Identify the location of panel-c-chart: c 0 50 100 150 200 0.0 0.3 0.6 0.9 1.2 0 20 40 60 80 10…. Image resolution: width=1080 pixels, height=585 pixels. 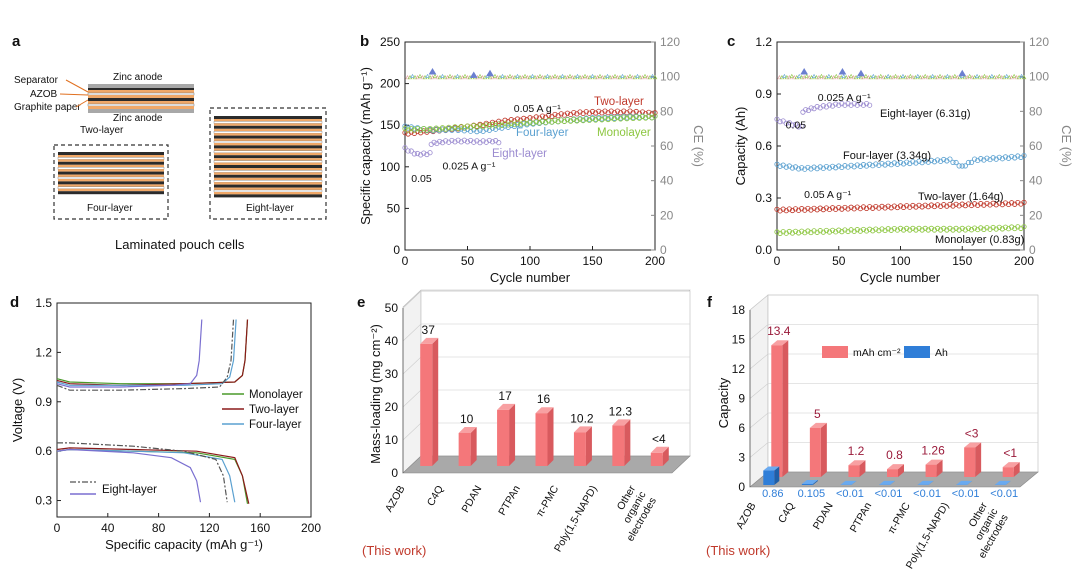
(900, 159).